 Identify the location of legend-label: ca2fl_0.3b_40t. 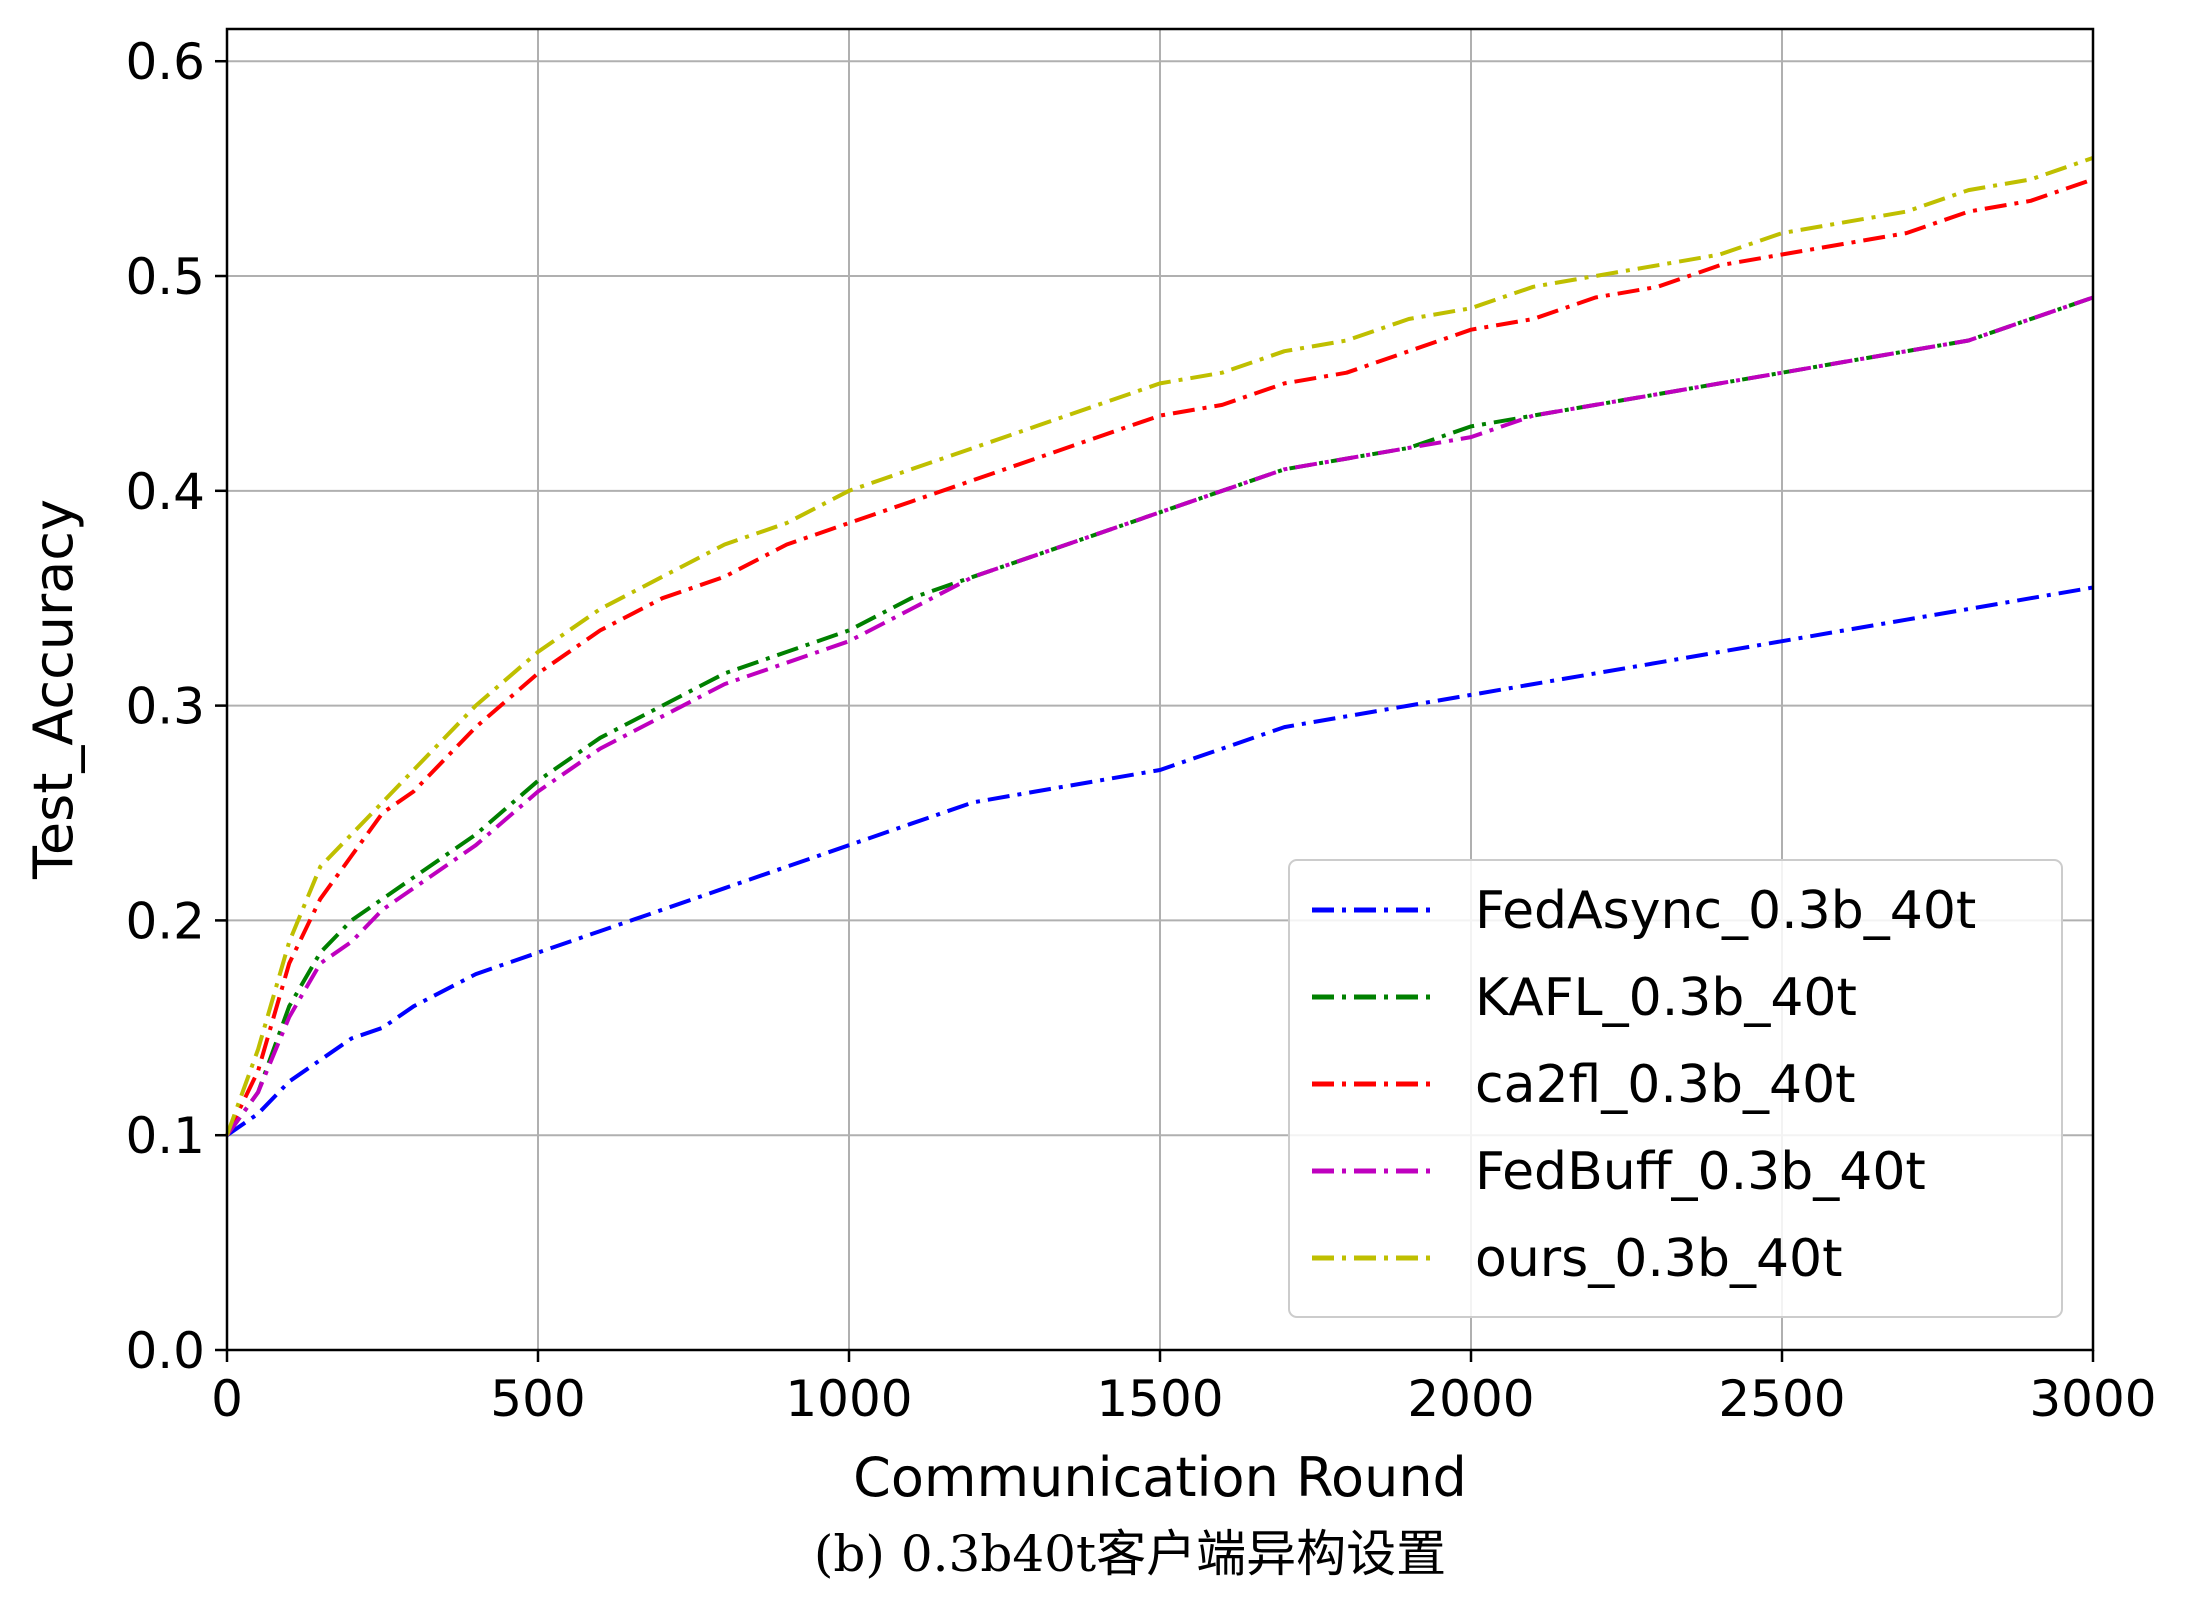
(1665, 1085).